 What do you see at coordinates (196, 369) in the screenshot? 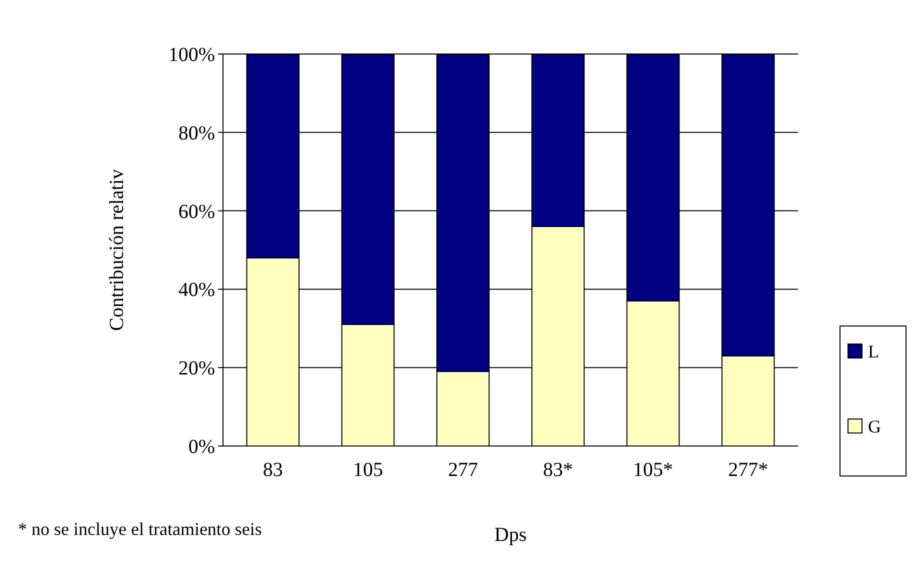
I see `y-tick-label: 20%` at bounding box center [196, 369].